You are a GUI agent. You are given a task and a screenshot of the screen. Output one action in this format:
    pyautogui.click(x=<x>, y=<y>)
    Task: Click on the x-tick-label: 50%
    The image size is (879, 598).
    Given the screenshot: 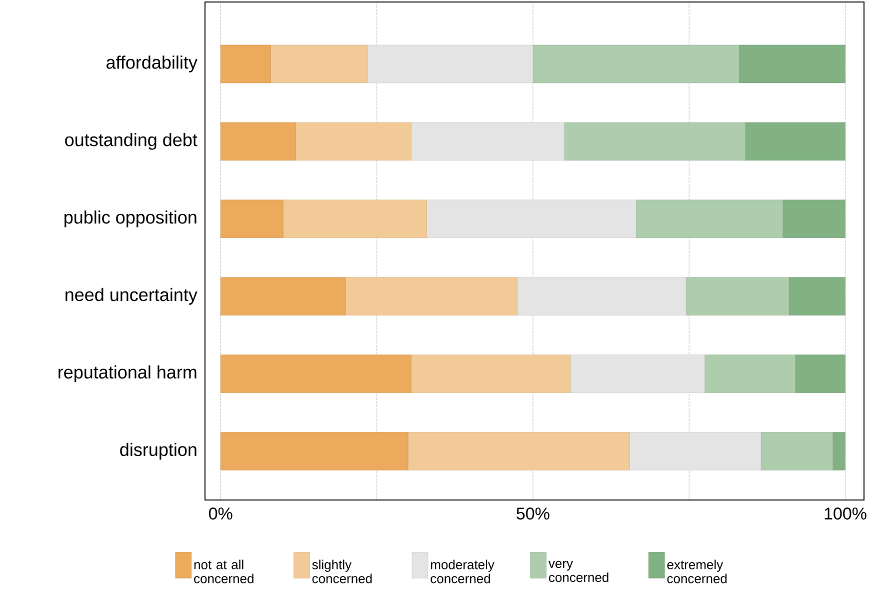 What is the action you would take?
    pyautogui.click(x=533, y=514)
    